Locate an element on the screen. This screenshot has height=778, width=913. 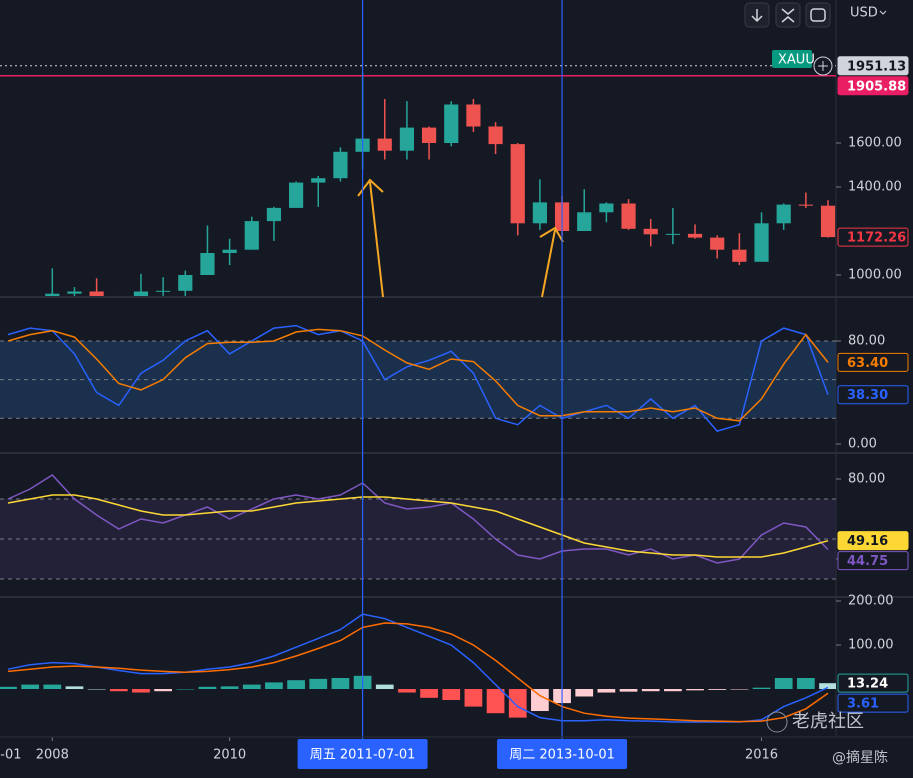
value-label: 13.24 is located at coordinates (867, 684).